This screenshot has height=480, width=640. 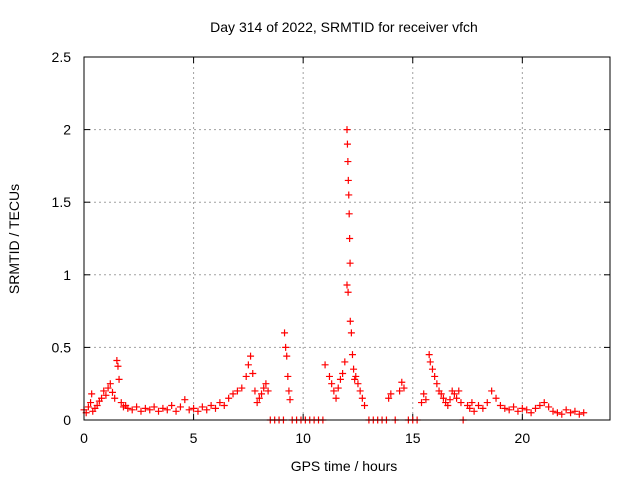 What do you see at coordinates (413, 438) in the screenshot?
I see `x-tick-label: 15` at bounding box center [413, 438].